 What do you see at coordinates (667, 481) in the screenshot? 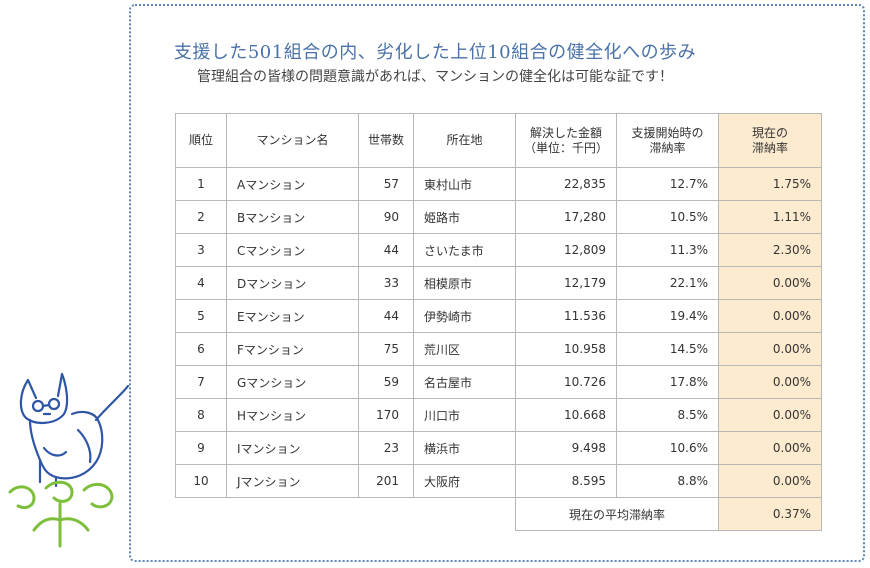
I see `cell-start-rate: 8.8%` at bounding box center [667, 481].